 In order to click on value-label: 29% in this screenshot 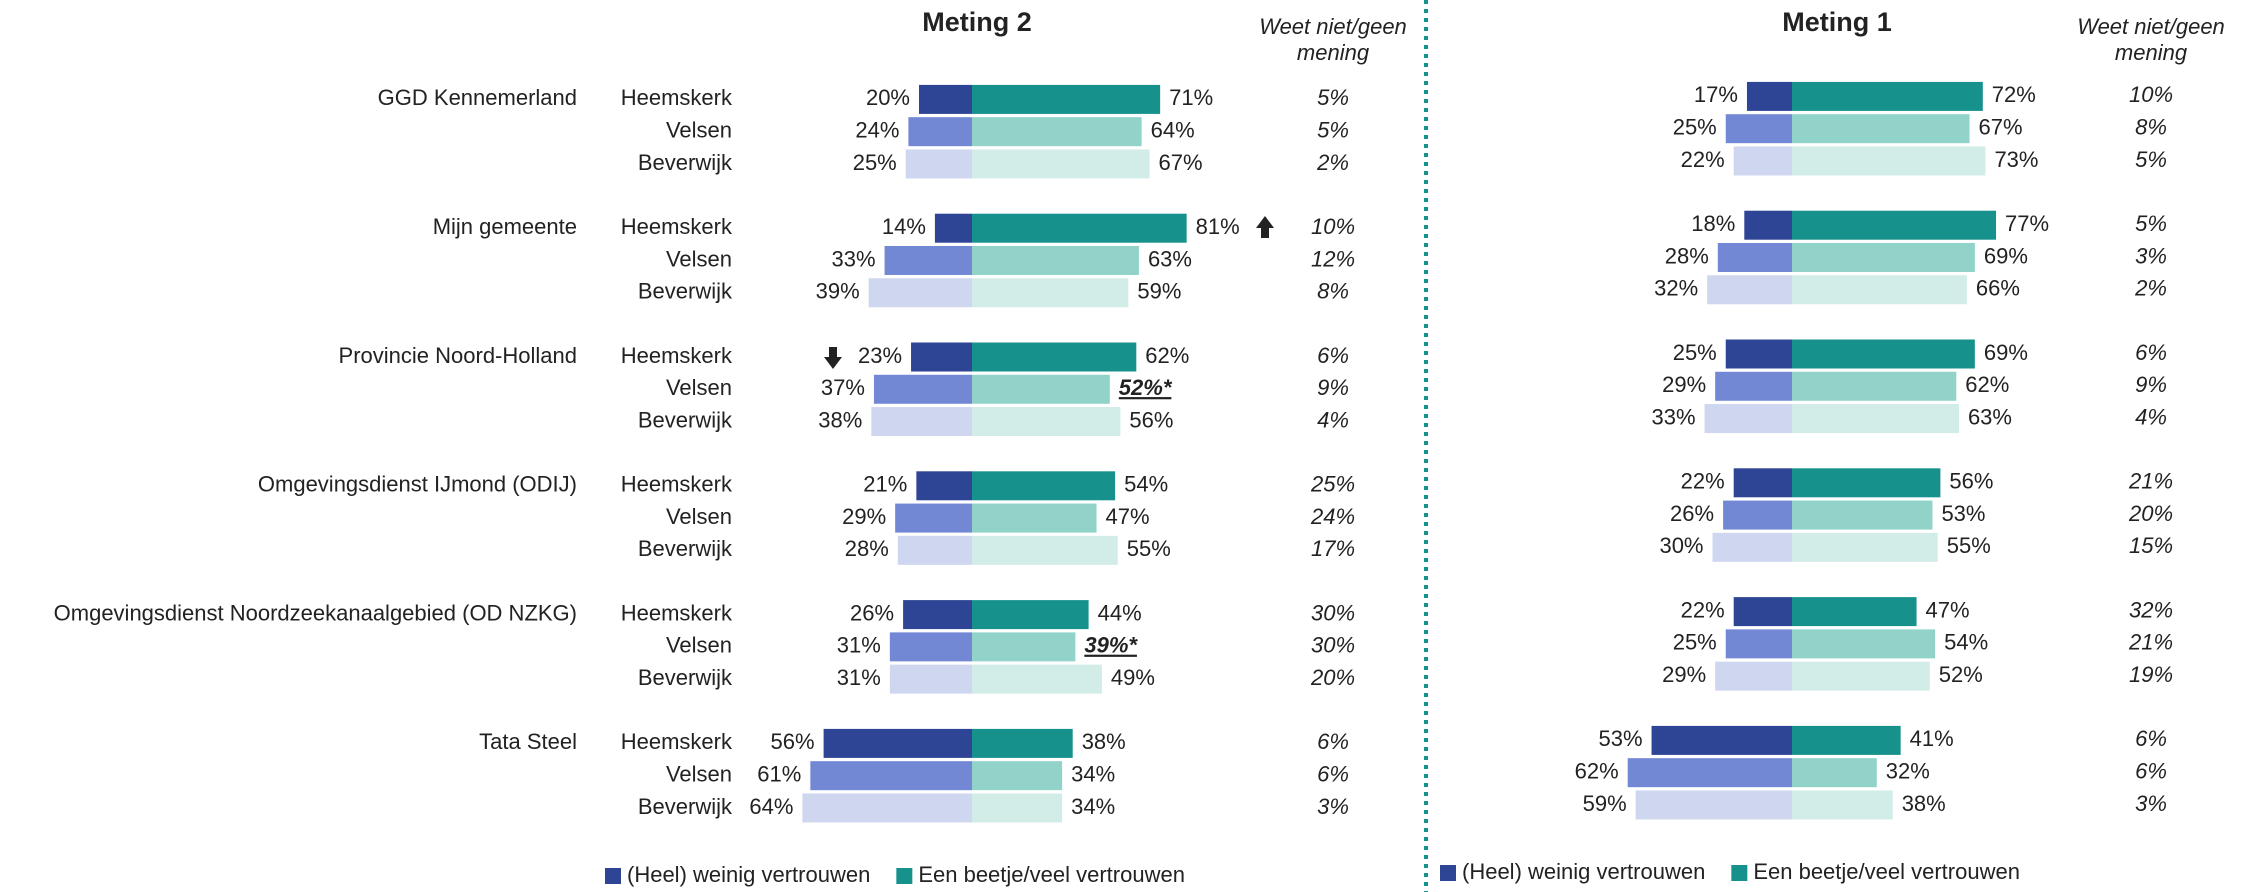, I will do `click(1684, 384)`.